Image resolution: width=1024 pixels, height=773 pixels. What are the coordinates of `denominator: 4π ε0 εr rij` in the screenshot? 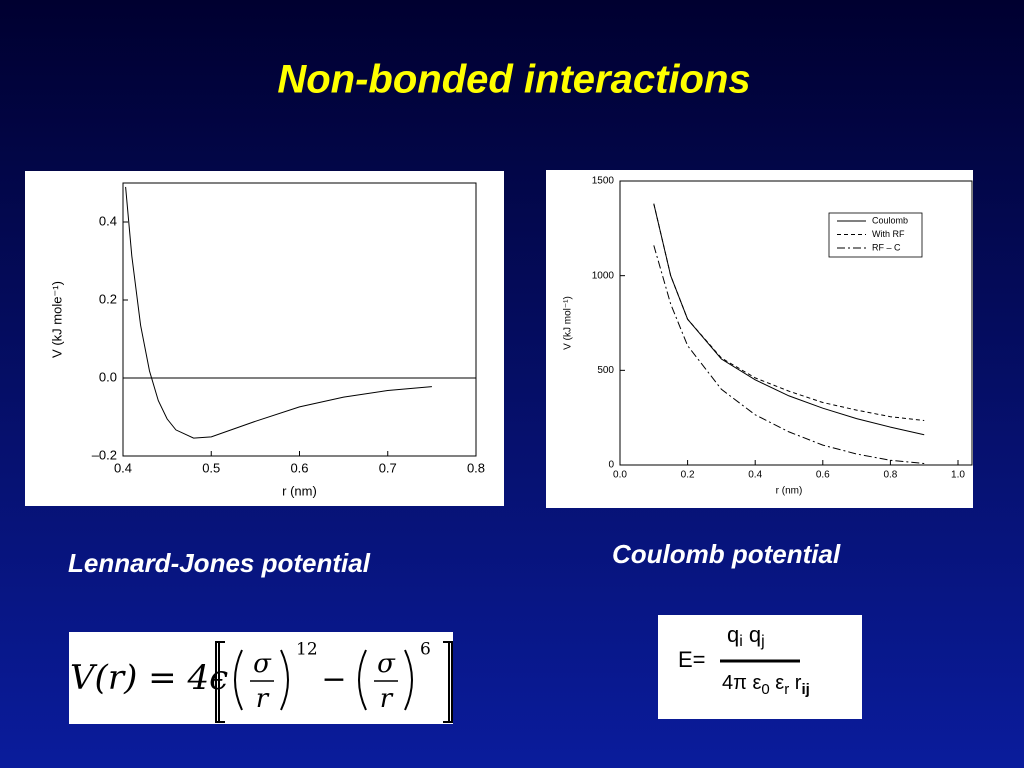 It's located at (766, 685).